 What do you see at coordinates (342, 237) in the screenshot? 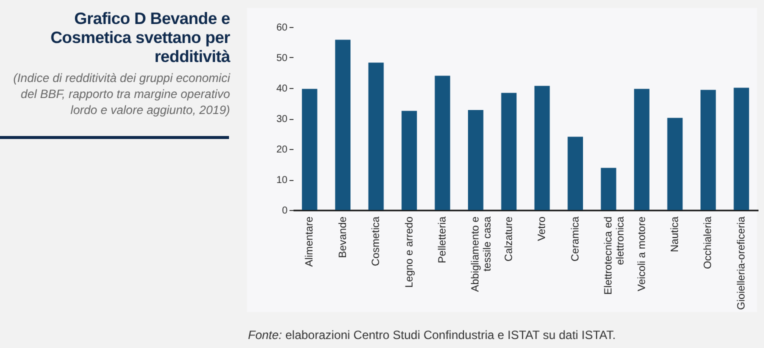
I see `x-tick-label: Bevande` at bounding box center [342, 237].